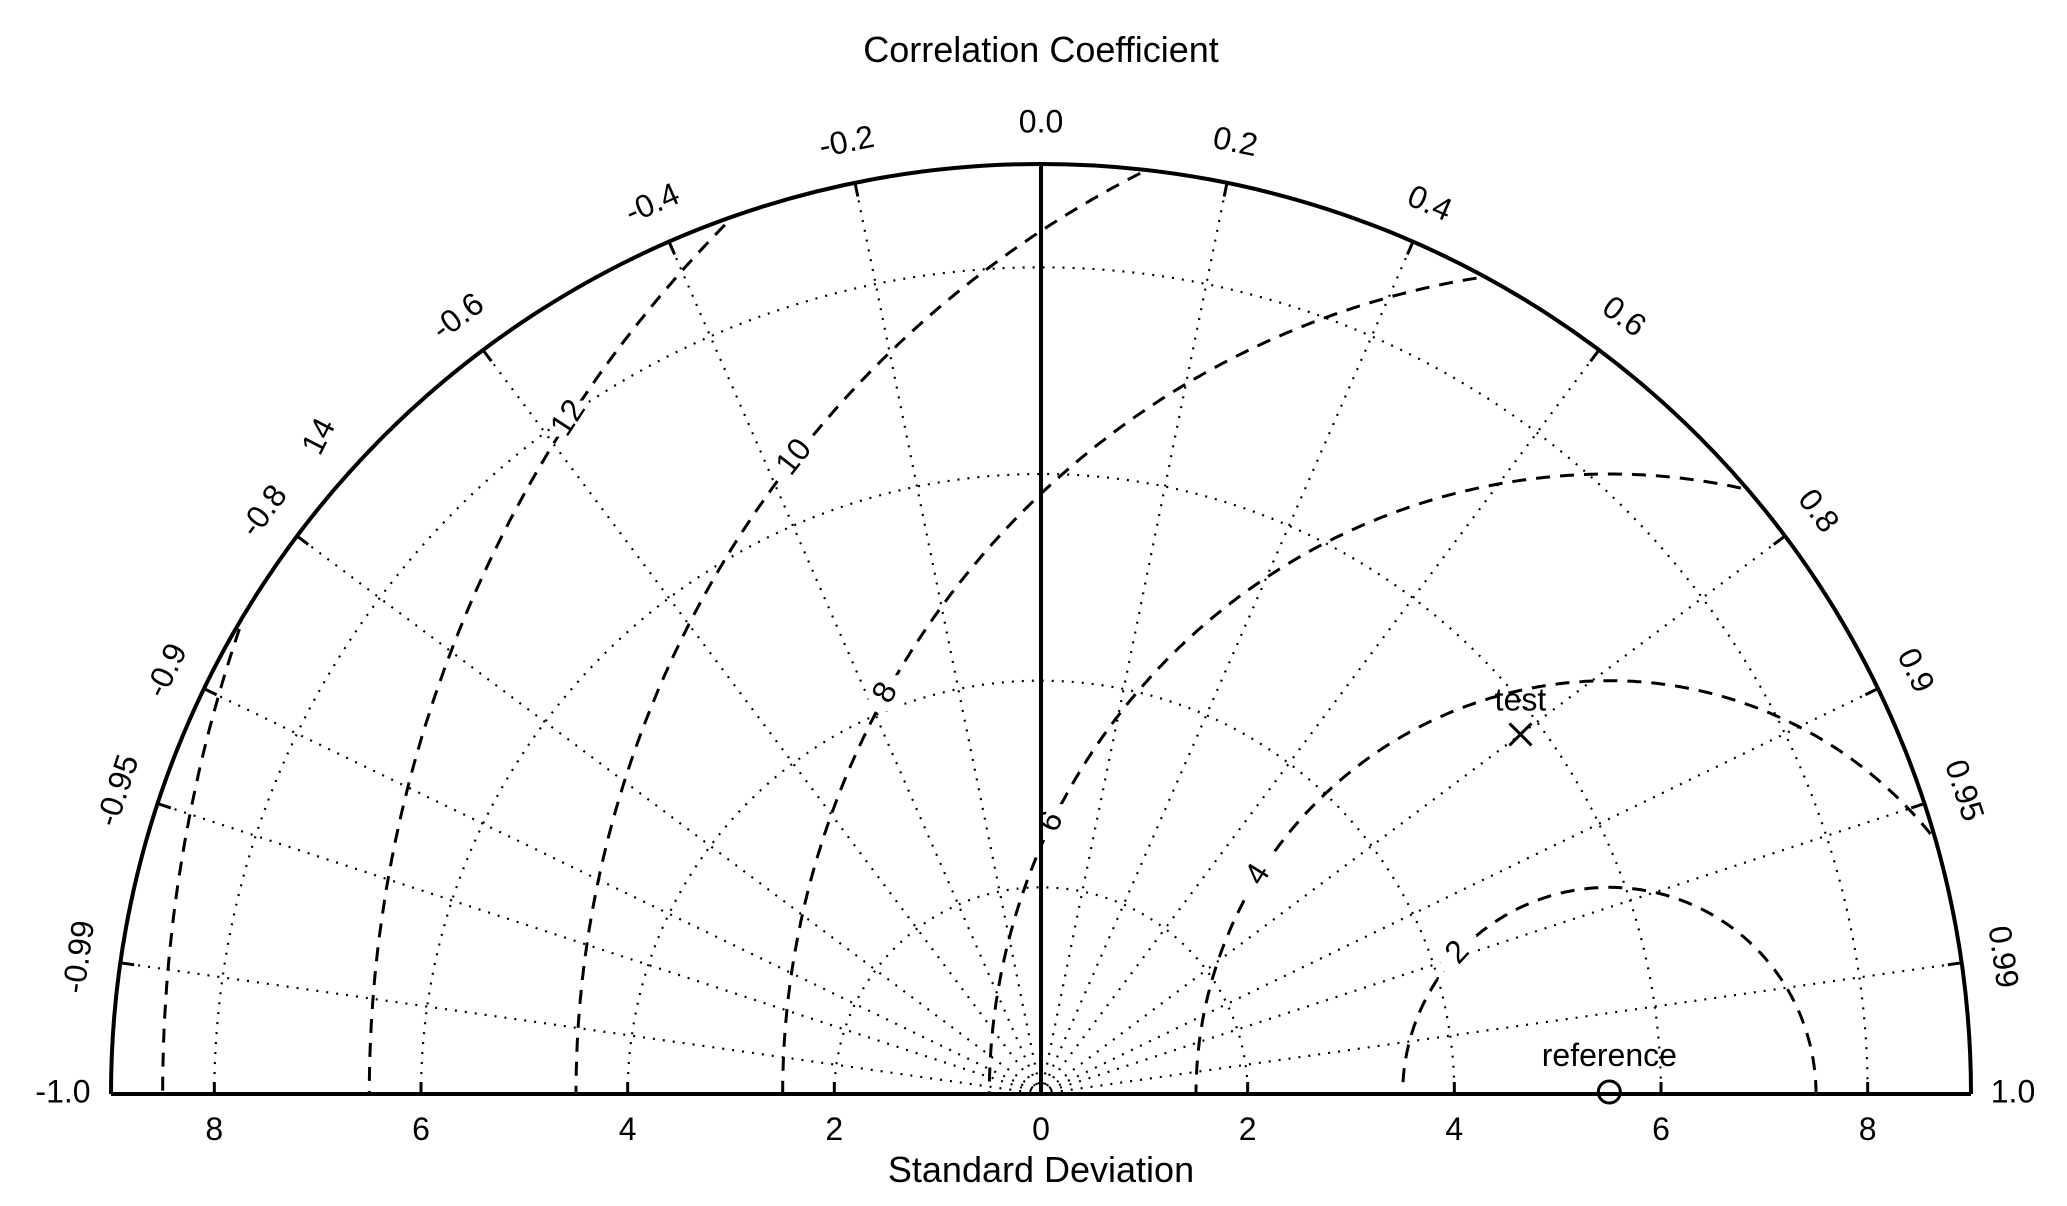  I want to click on correlation-tick-label: 0.0, so click(1041, 121).